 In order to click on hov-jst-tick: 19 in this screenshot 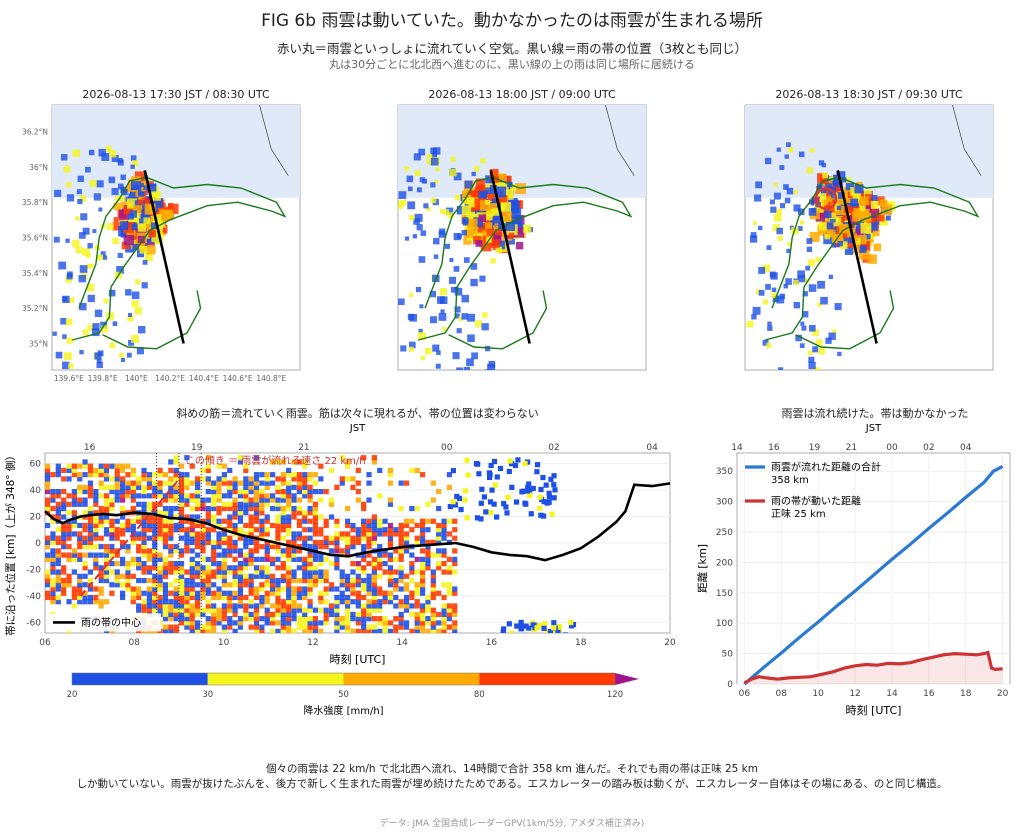, I will do `click(197, 448)`.